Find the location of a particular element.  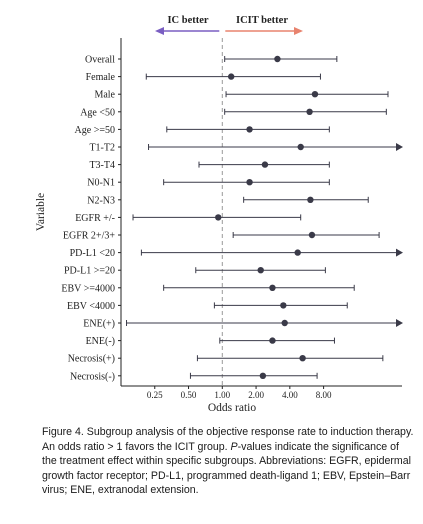

forest-row: Female is located at coordinates (203, 77).